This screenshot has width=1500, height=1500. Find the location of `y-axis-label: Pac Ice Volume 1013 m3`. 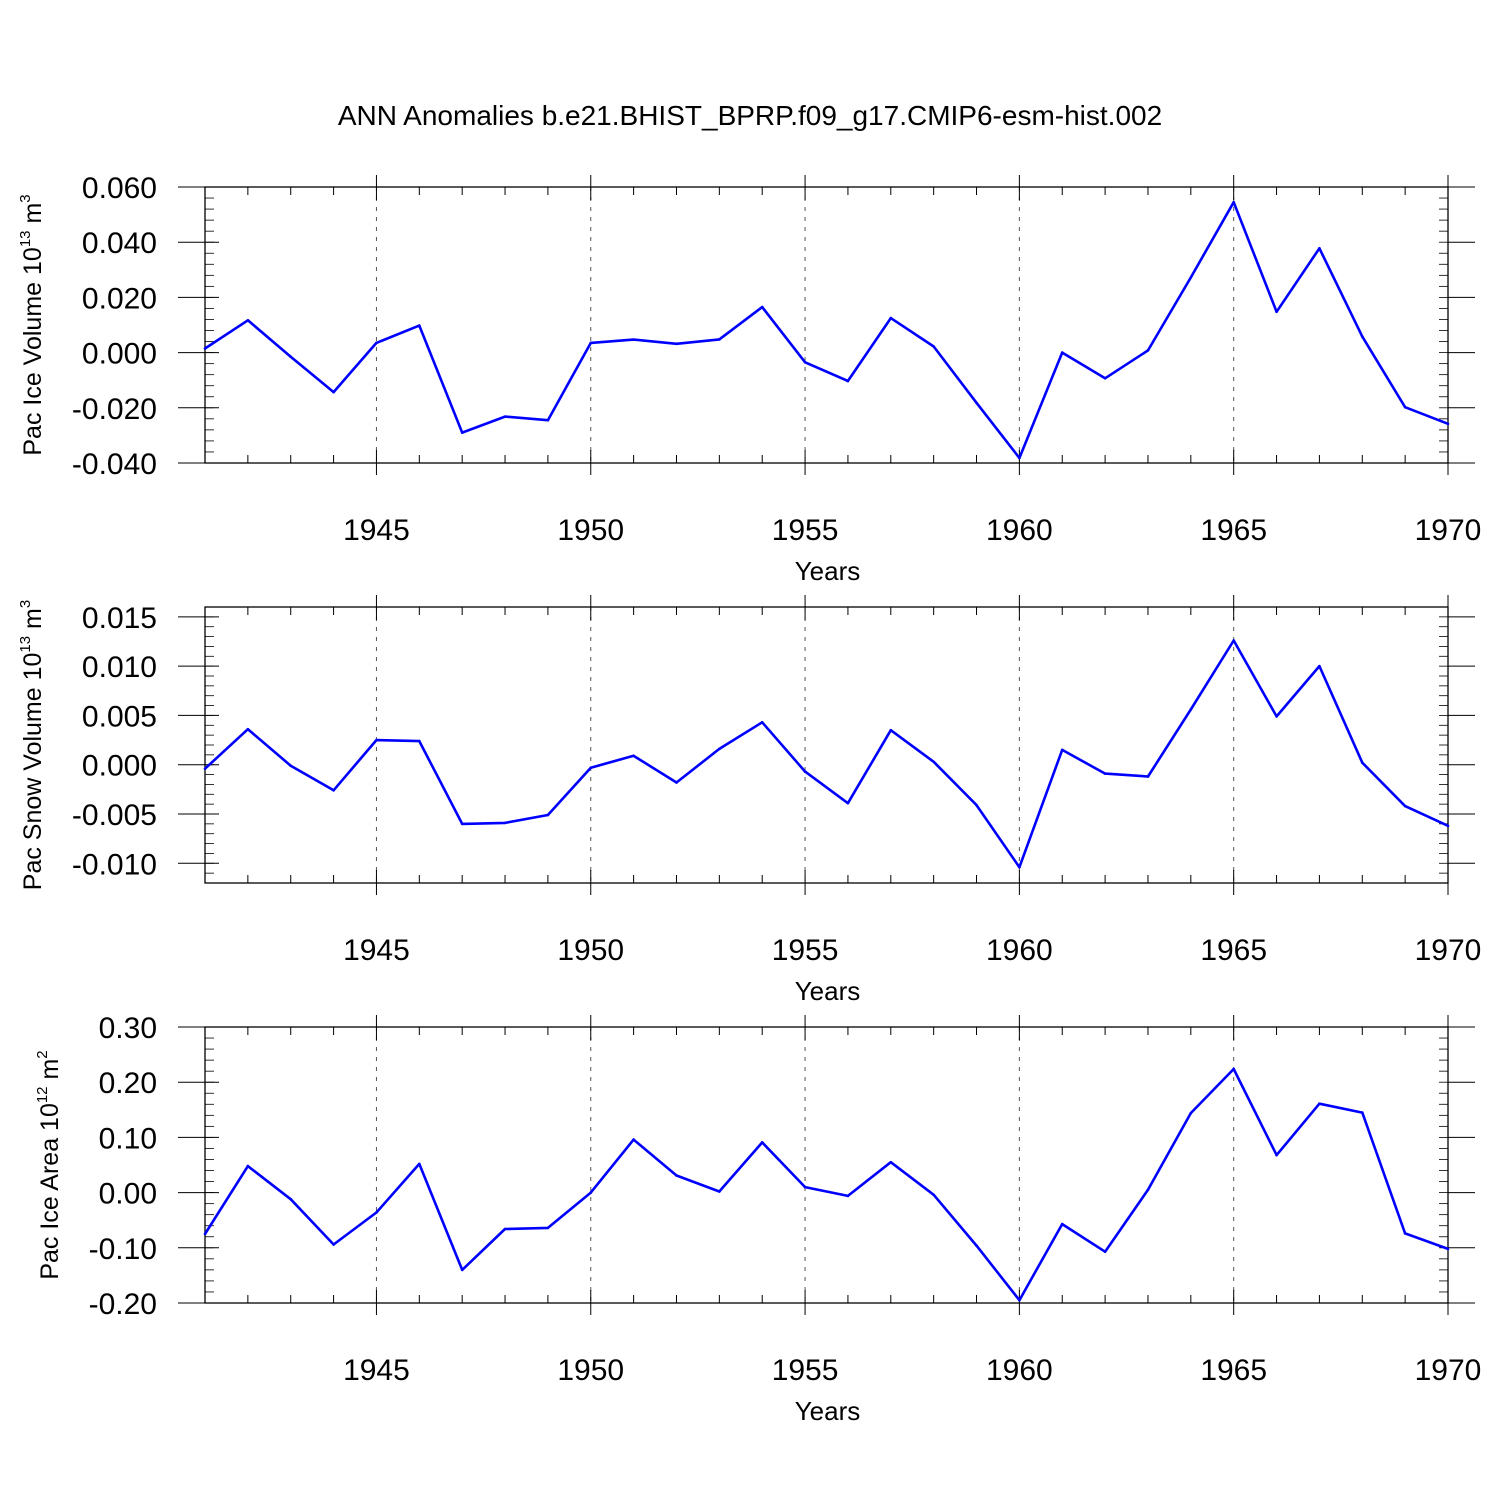

y-axis-label: Pac Ice Volume 1013 m3 is located at coordinates (32, 324).